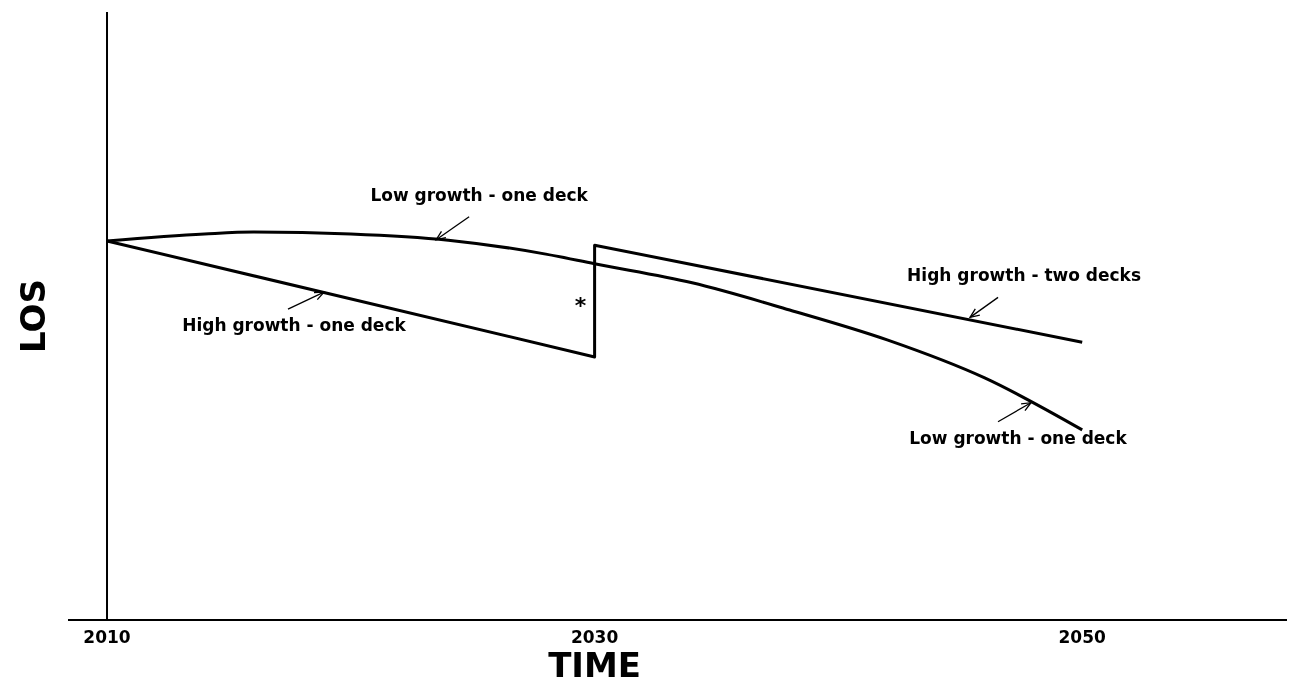 The image size is (1293, 682). Describe the element at coordinates (595, 663) in the screenshot. I see `x-axis-title: TIME` at that location.